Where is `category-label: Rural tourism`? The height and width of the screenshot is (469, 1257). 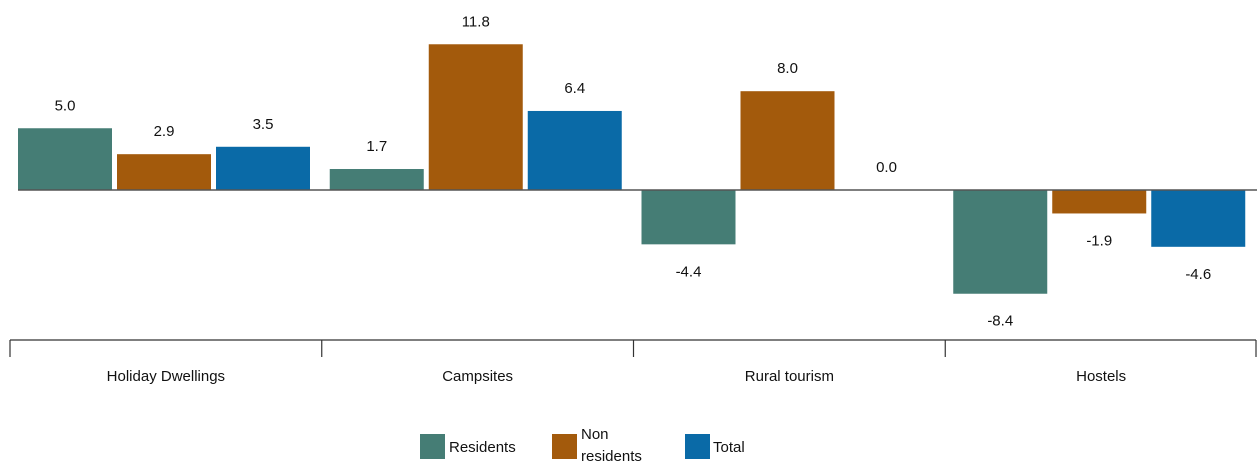
category-label: Rural tourism is located at coordinates (789, 376).